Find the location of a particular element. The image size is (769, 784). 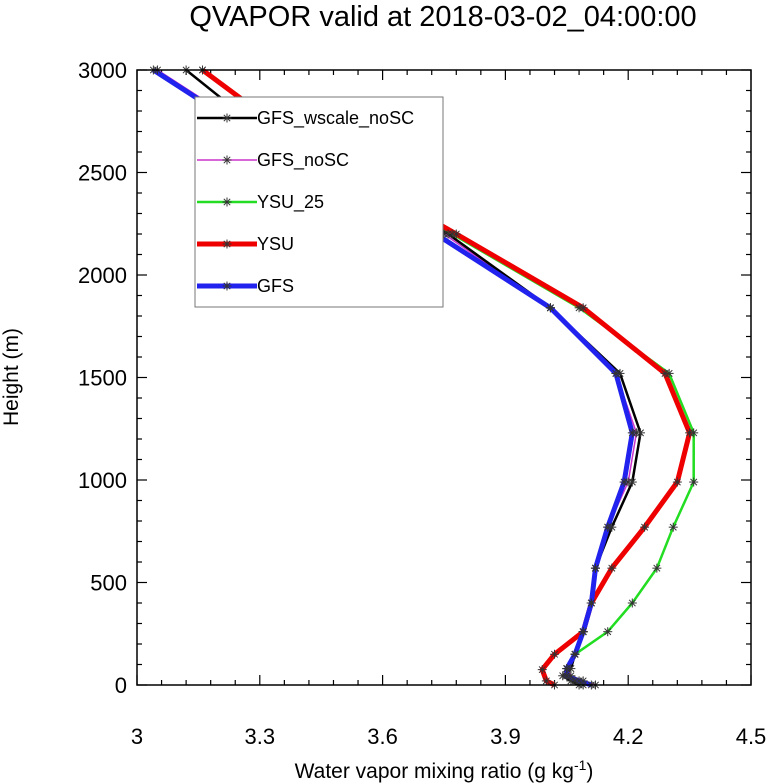

y-tick-label: 1500 is located at coordinates (102, 378).